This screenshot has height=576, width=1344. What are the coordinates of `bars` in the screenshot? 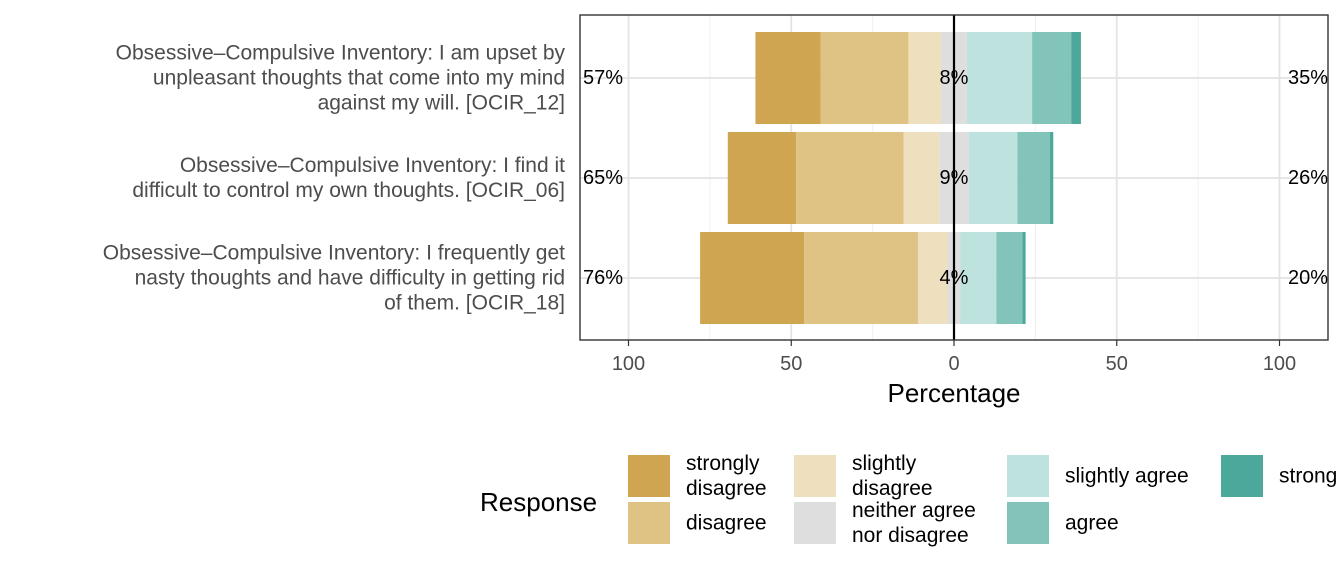 It's located at (890, 178).